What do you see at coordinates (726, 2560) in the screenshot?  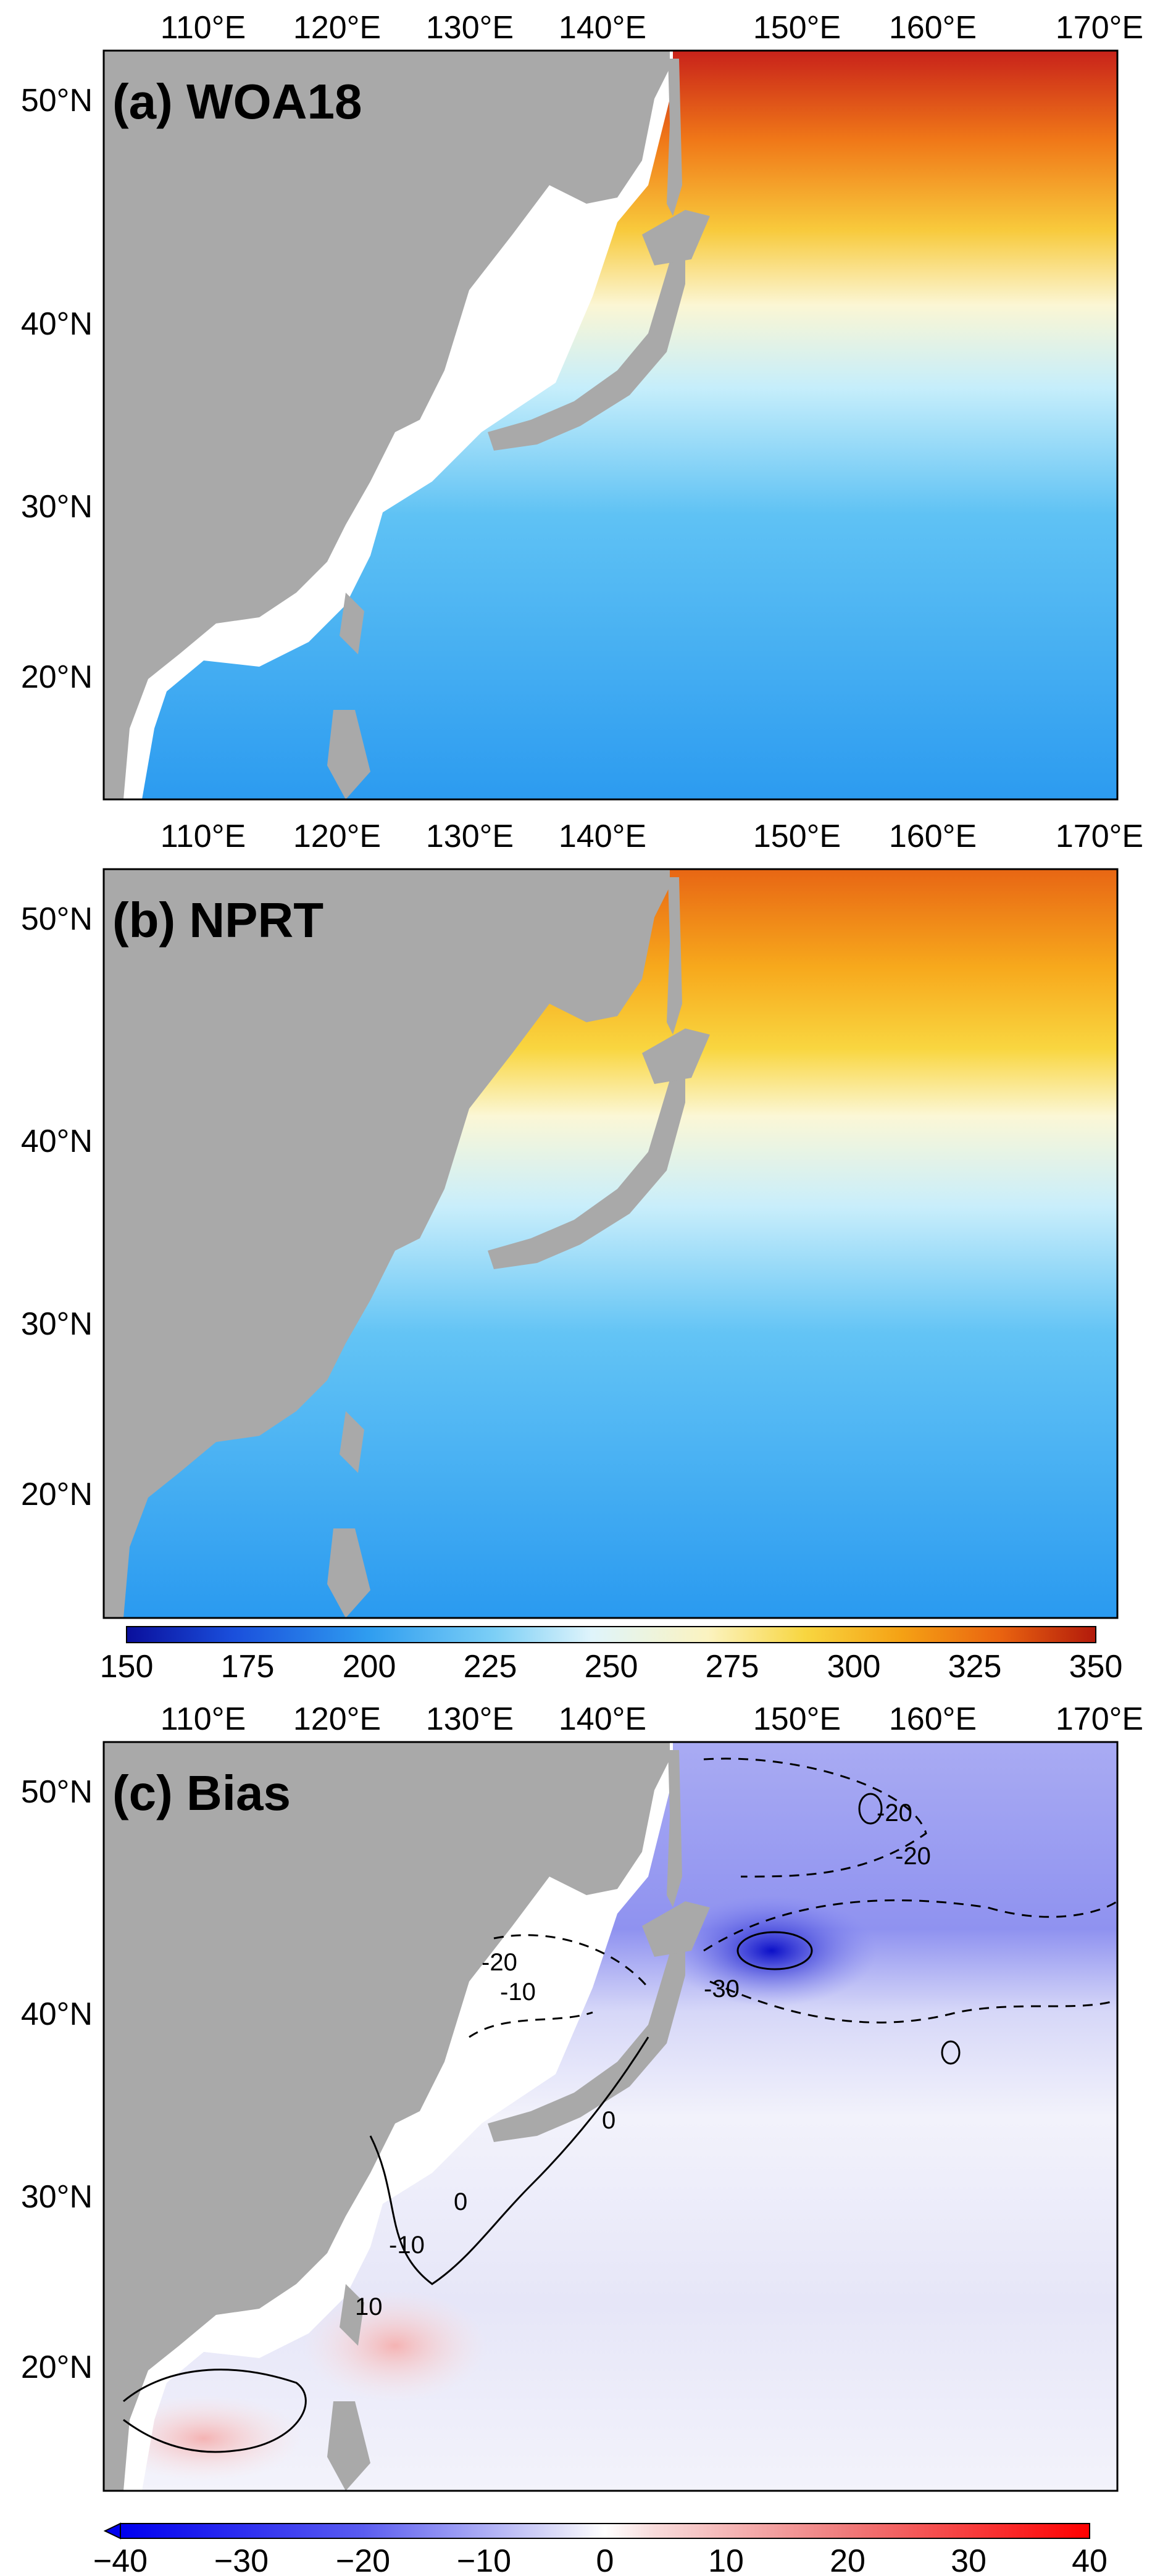 I see `cb-tick: 10` at bounding box center [726, 2560].